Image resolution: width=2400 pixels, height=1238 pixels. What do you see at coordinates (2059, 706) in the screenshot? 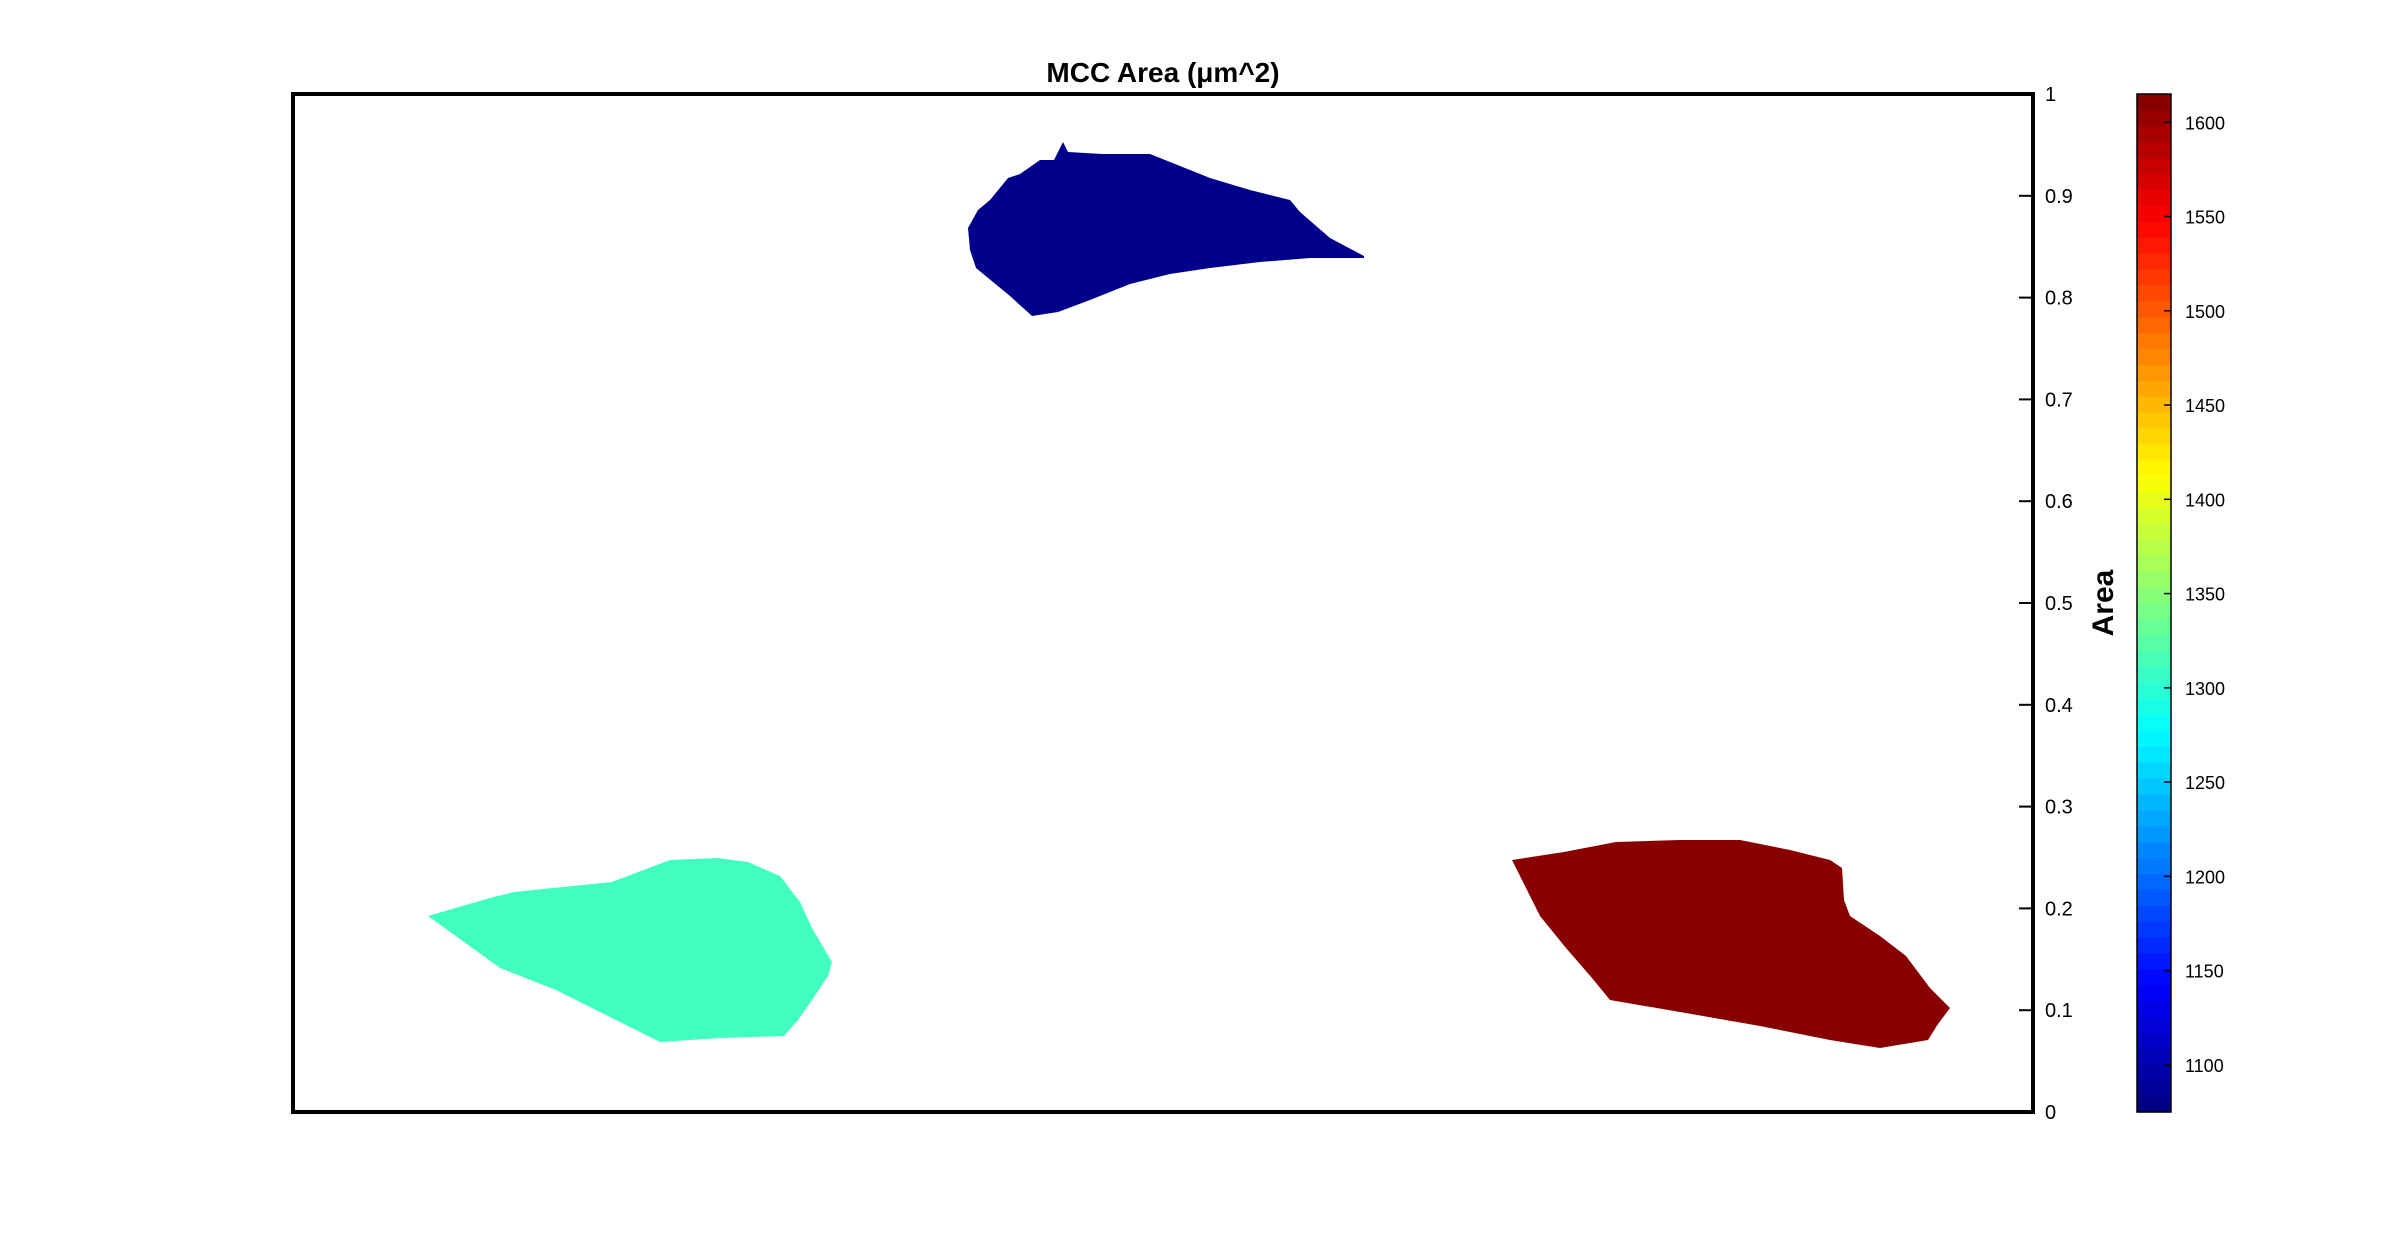
I see `y-tick-label: 0.4` at bounding box center [2059, 706].